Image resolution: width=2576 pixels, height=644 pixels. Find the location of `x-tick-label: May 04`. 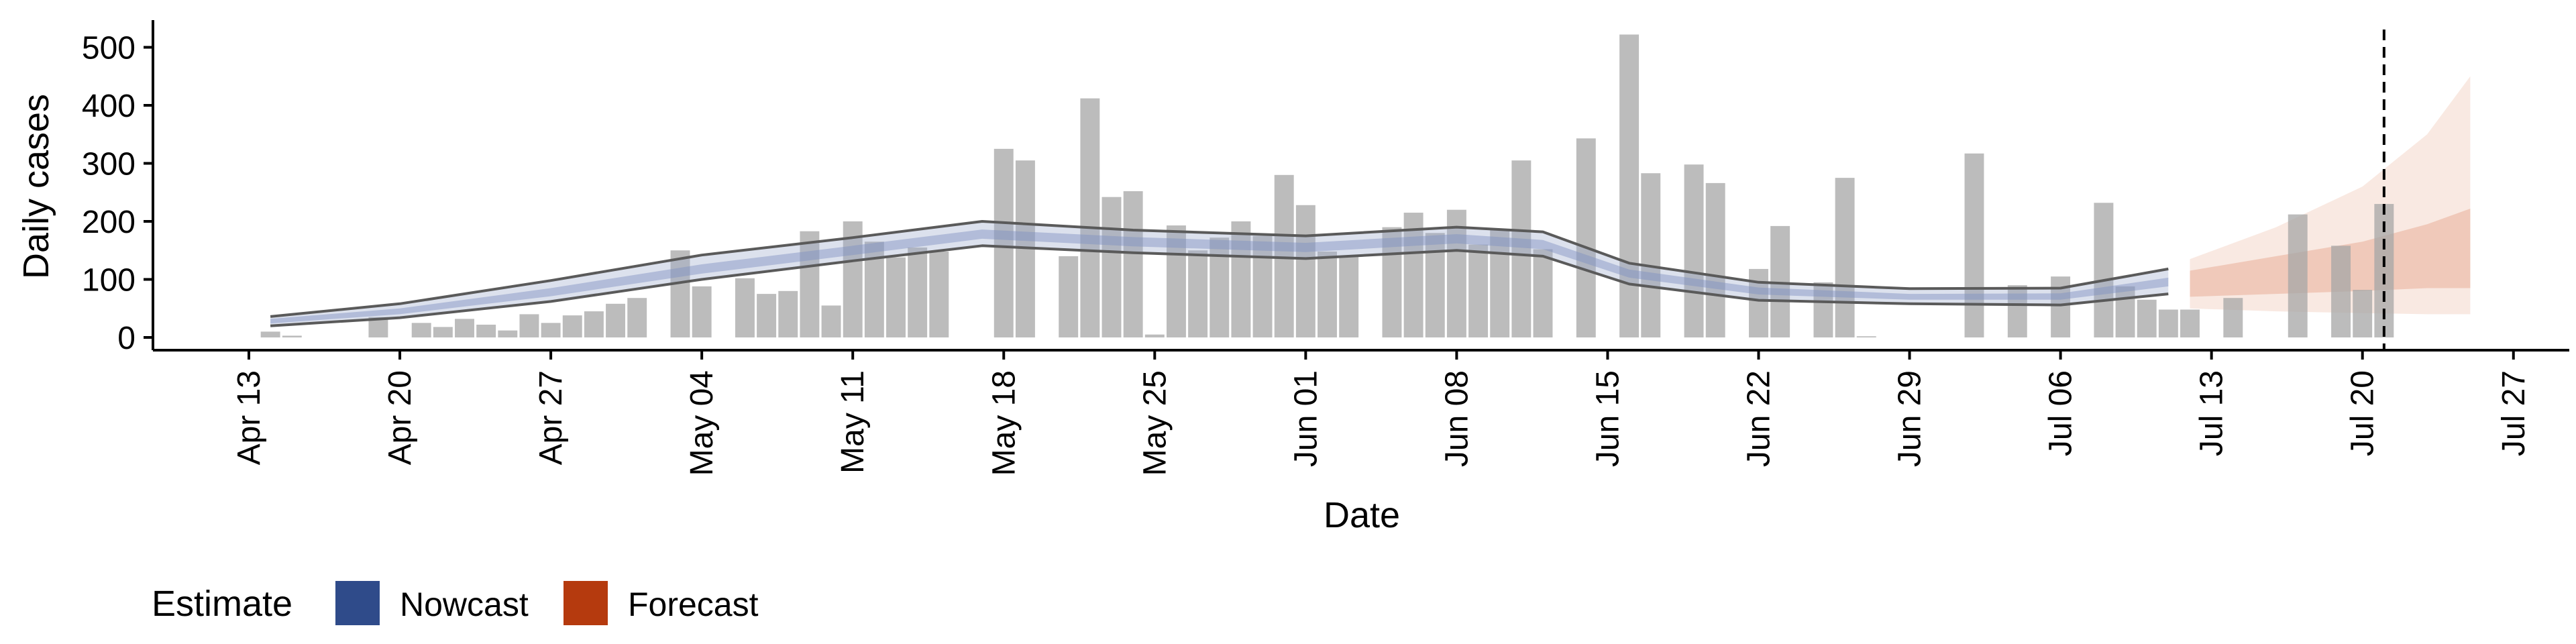

x-tick-label: May 04 is located at coordinates (702, 423).